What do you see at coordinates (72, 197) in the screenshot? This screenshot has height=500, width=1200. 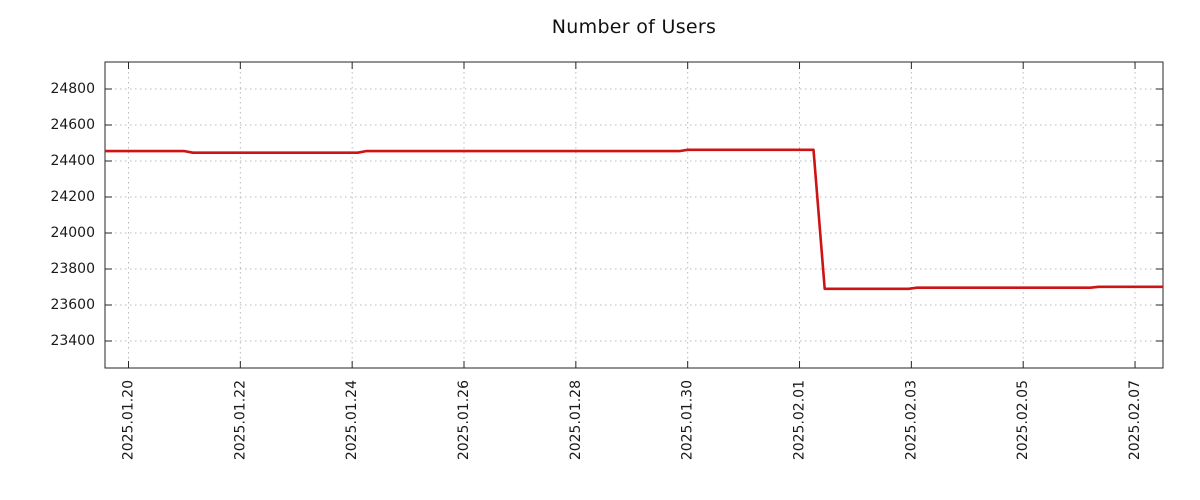 I see `y-tick-label: 24200` at bounding box center [72, 197].